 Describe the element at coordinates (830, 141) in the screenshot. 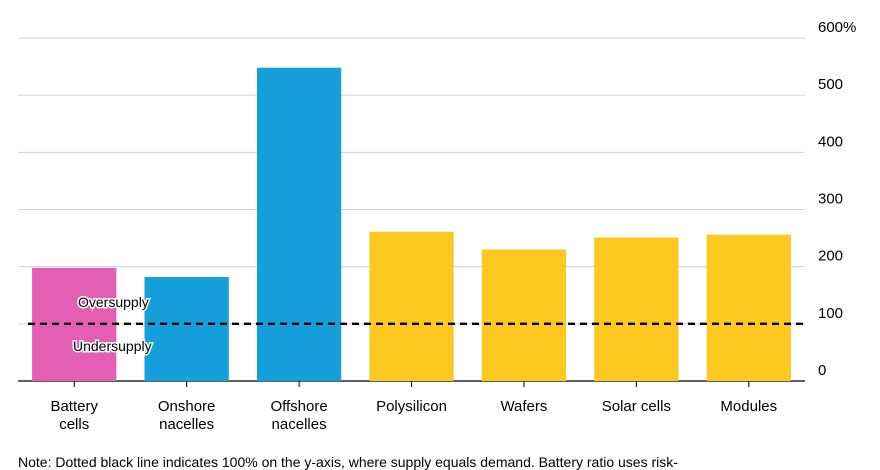

I see `y-tick-label: 400` at that location.